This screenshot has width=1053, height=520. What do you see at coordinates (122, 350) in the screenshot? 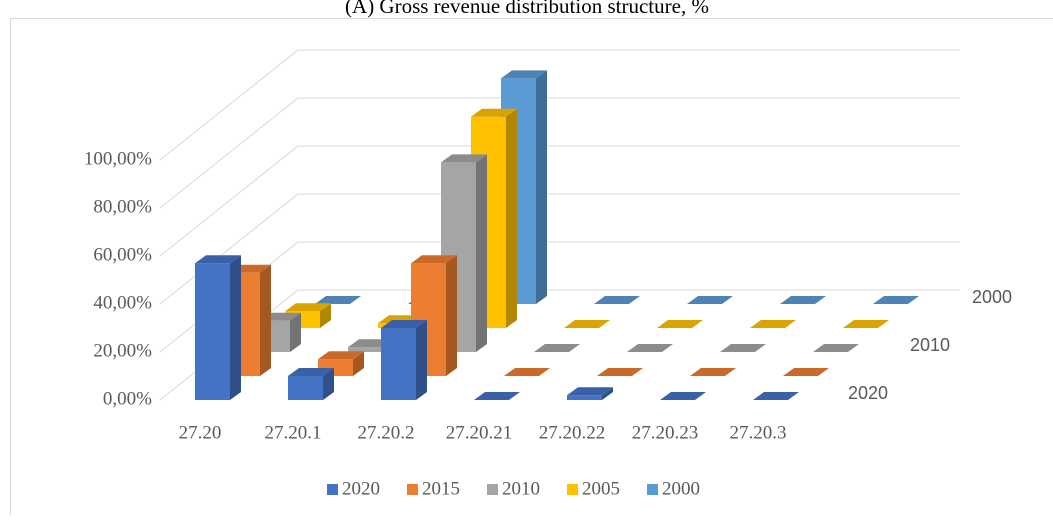
I see `y-tick-label: 20,00%` at bounding box center [122, 350].